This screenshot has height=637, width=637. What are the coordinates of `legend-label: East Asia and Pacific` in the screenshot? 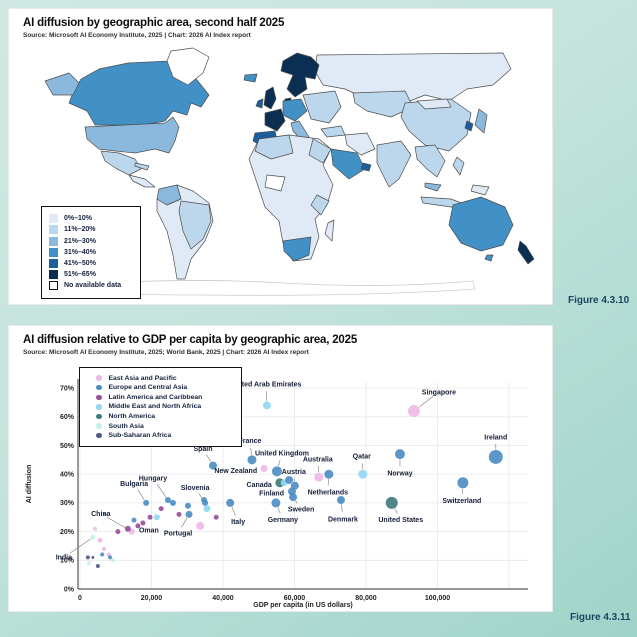 It's located at (142, 378).